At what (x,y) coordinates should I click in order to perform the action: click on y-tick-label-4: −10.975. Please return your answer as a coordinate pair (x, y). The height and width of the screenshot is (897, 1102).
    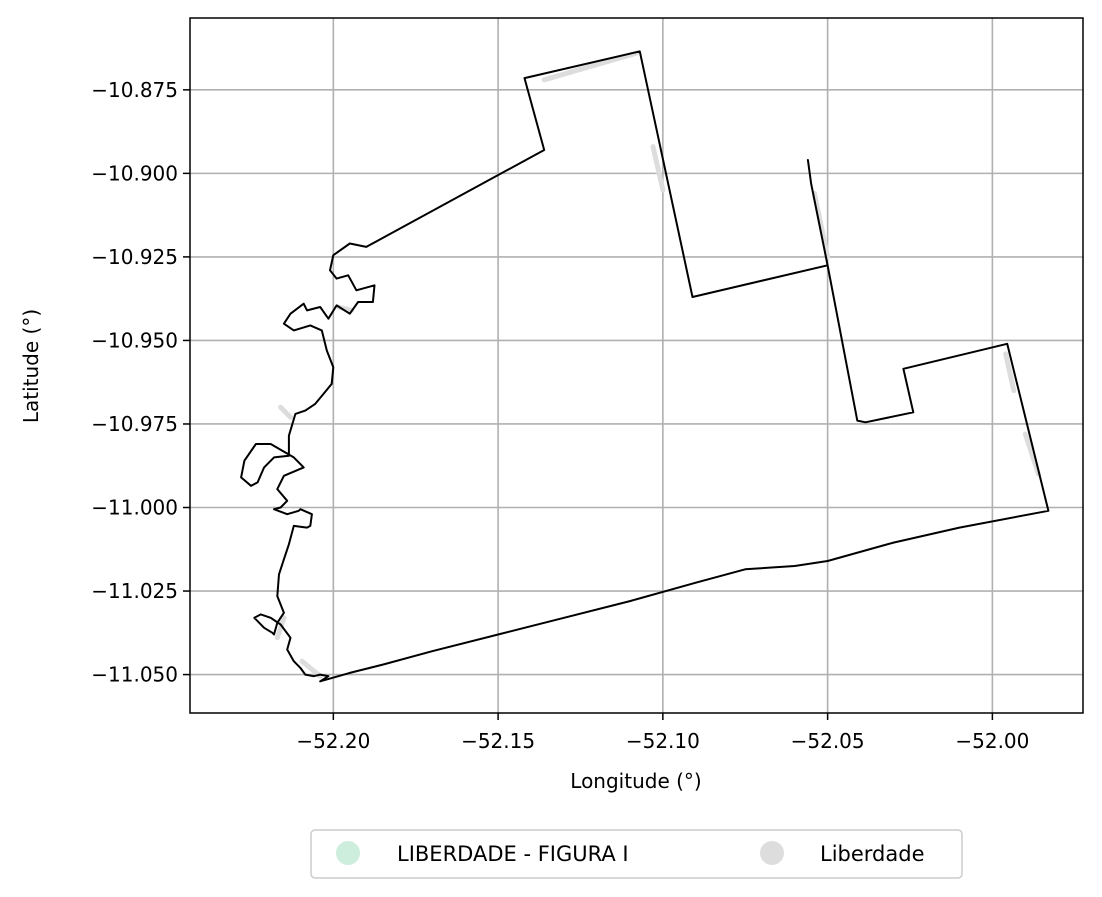
    Looking at the image, I should click on (134, 424).